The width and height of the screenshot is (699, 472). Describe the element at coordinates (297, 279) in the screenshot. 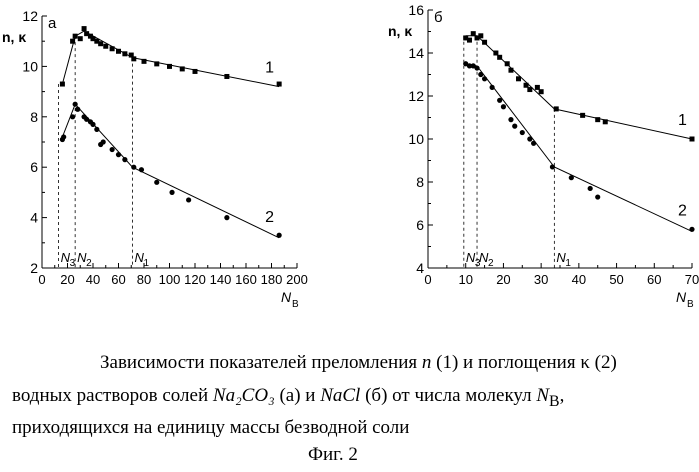

I see `x-tick-label: 200` at that location.